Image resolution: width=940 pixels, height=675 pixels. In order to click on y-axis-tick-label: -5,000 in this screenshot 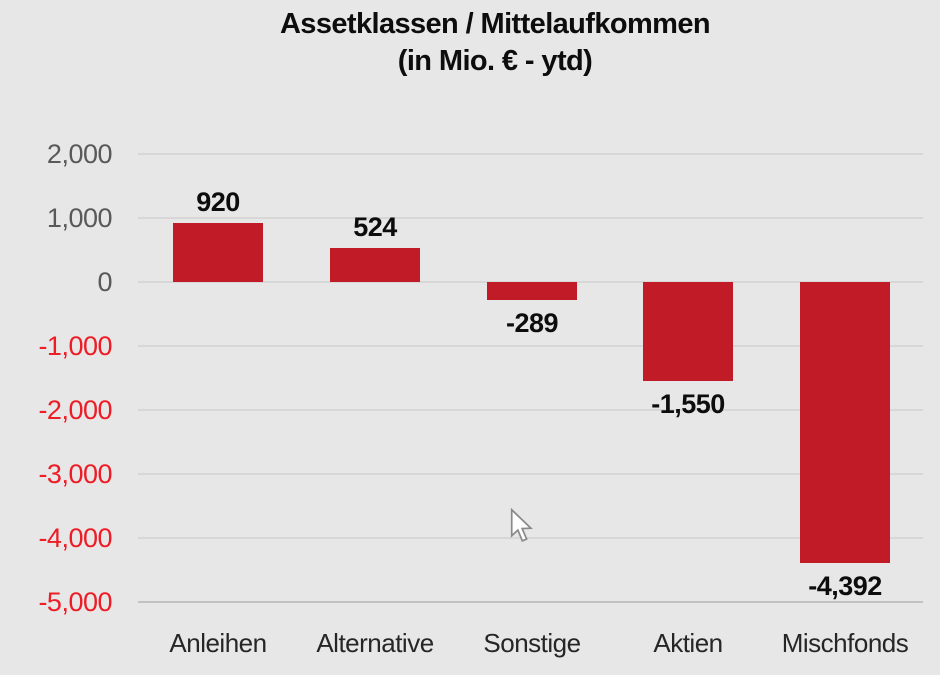, I will do `click(75, 602)`.